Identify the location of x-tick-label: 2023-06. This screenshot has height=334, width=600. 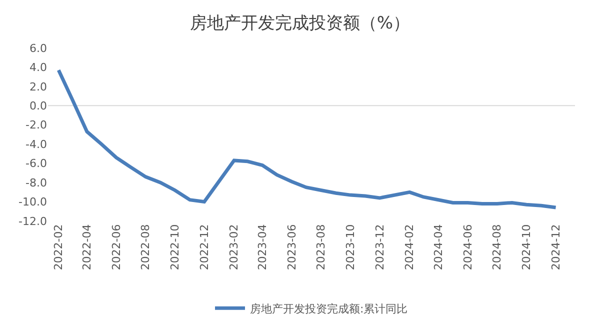
(291, 247).